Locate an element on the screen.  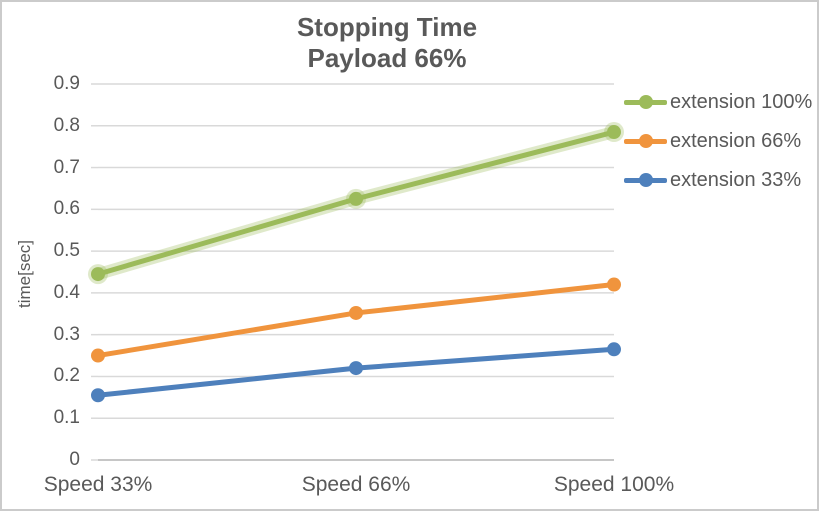
legend-item-extension-100: extension 100% is located at coordinates (718, 102).